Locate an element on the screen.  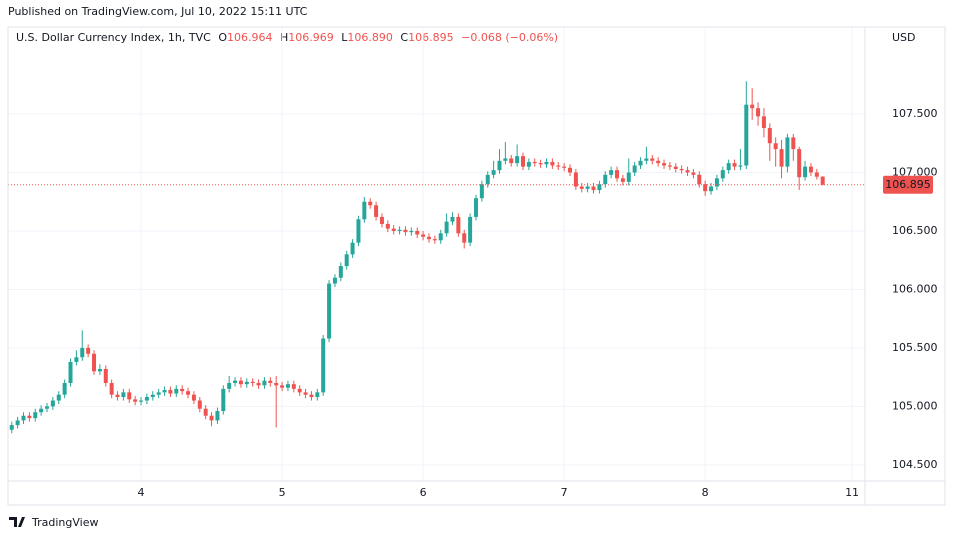
currency: USD is located at coordinates (904, 37).